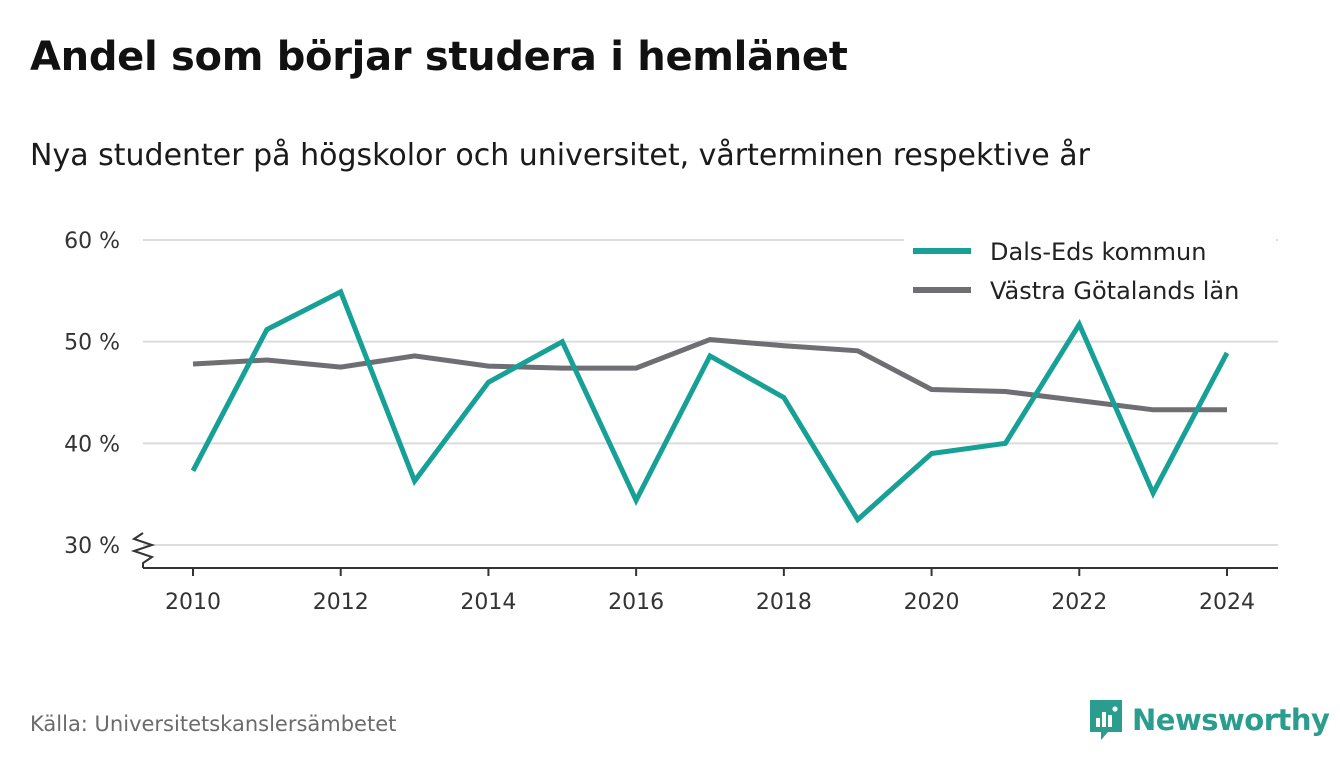  I want to click on x-axis, so click(704, 550).